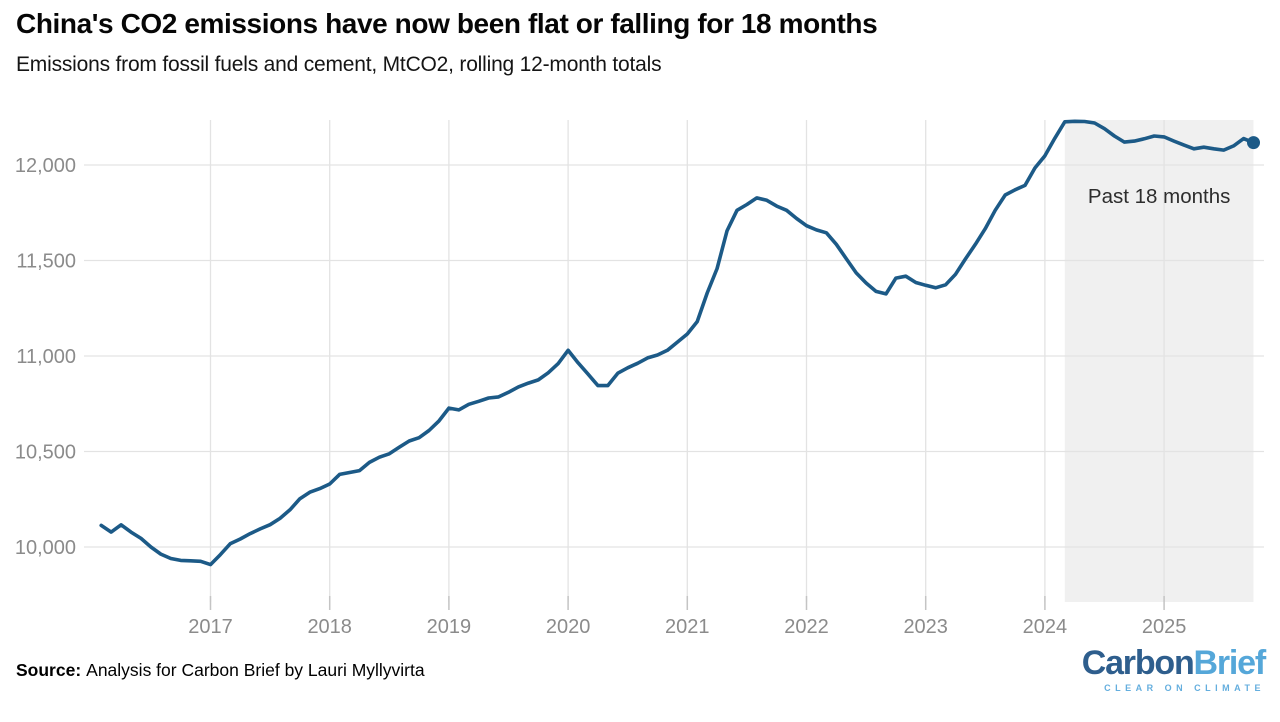 Image resolution: width=1280 pixels, height=722 pixels. I want to click on y-tick-label: 10,000, so click(45, 548).